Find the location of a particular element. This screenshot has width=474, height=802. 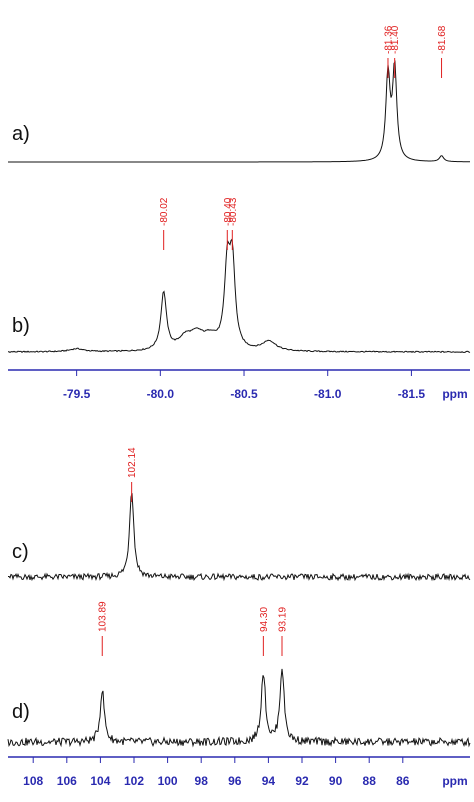

spectrum-label: b) is located at coordinates (21, 326).